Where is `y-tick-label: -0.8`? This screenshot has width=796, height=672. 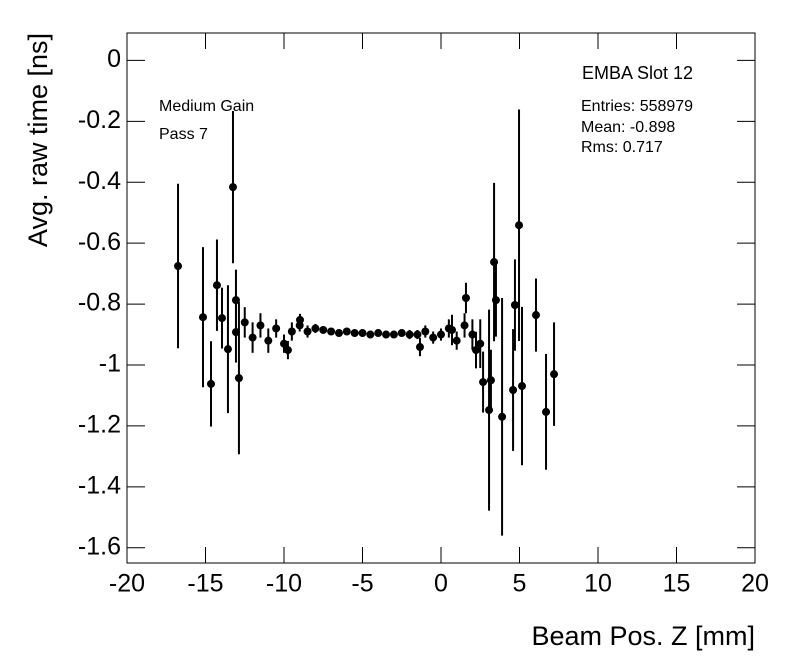
y-tick-label: -0.8 is located at coordinates (99, 303).